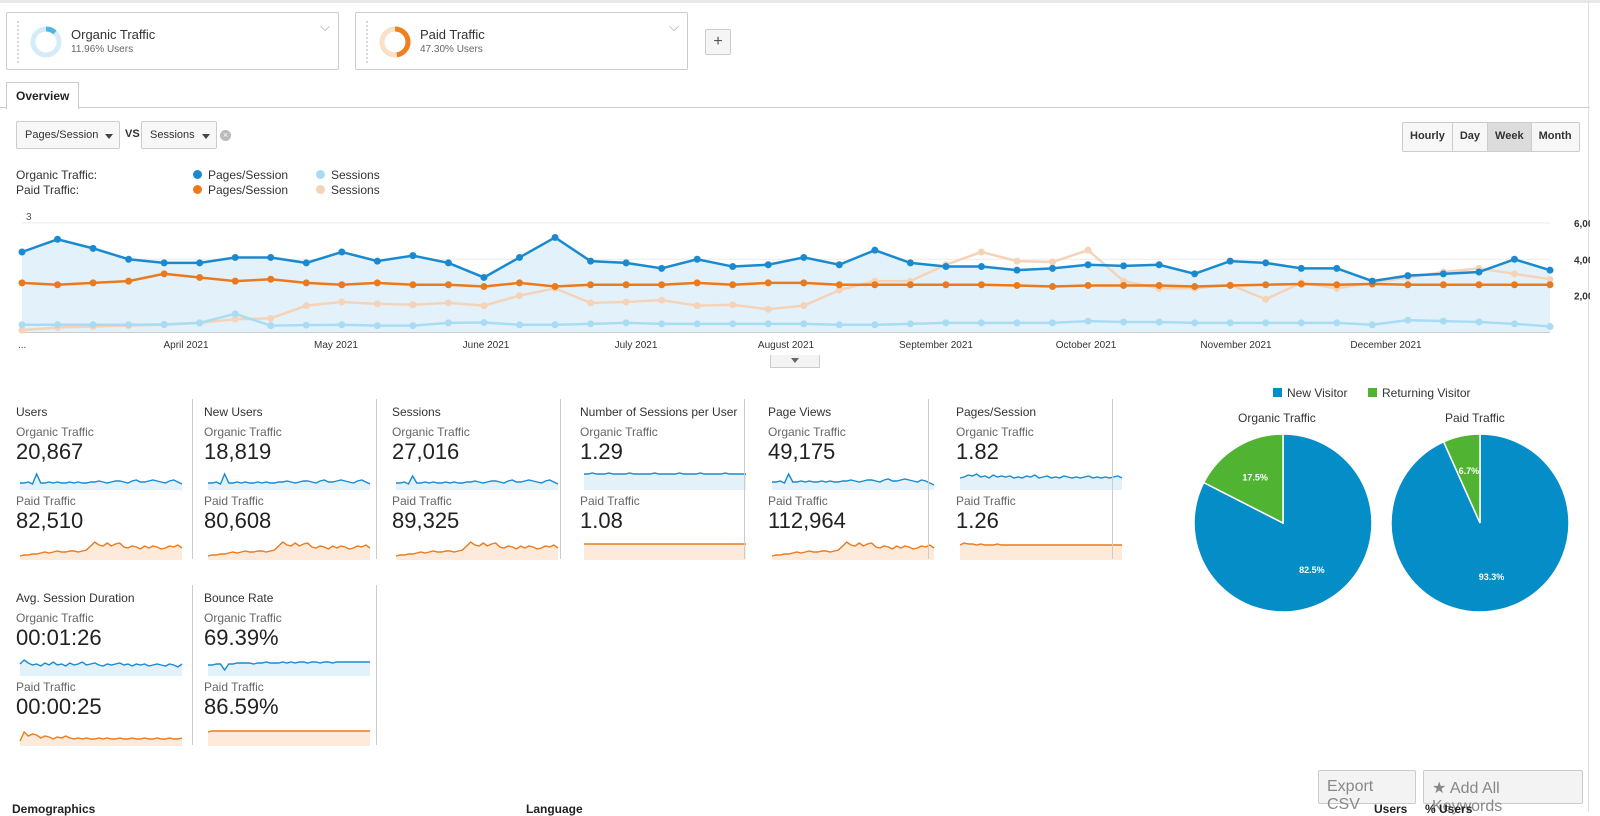 The height and width of the screenshot is (816, 1600). What do you see at coordinates (718, 42) in the screenshot?
I see `add-segment-button: +` at bounding box center [718, 42].